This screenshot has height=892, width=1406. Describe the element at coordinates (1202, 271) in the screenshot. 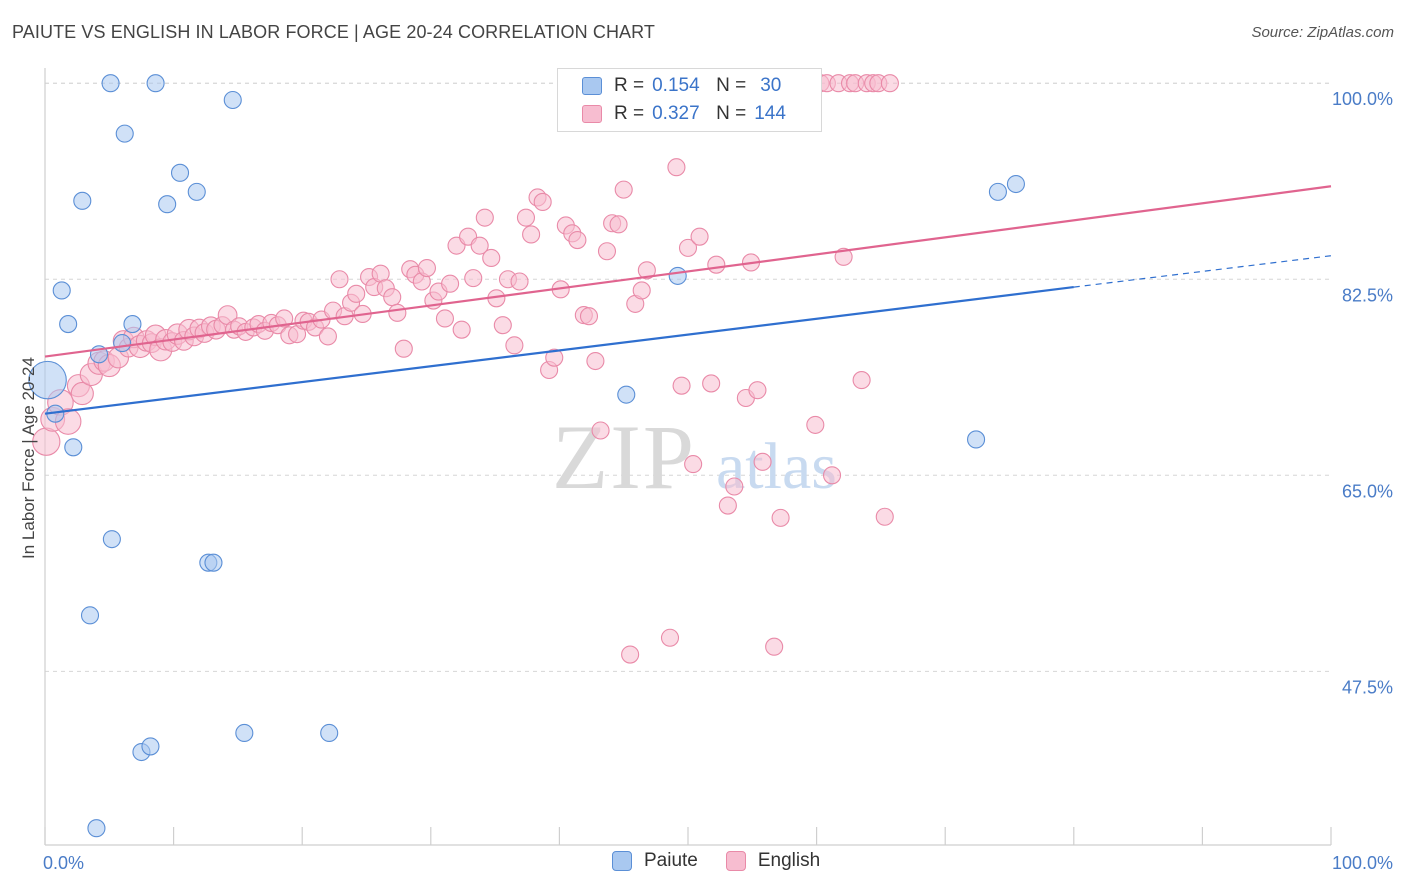

I see `paiute-trend-extension` at that location.